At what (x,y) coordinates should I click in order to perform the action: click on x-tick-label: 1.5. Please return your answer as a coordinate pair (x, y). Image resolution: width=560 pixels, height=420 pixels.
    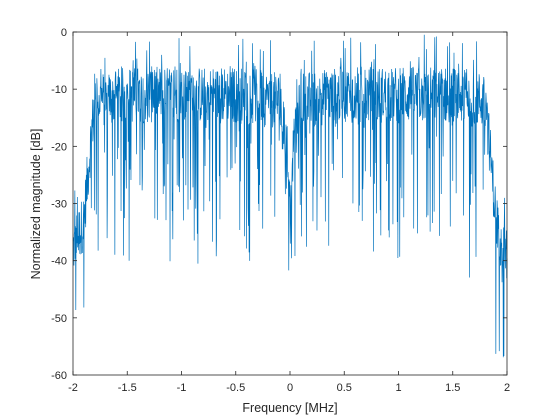
    Looking at the image, I should click on (452, 388).